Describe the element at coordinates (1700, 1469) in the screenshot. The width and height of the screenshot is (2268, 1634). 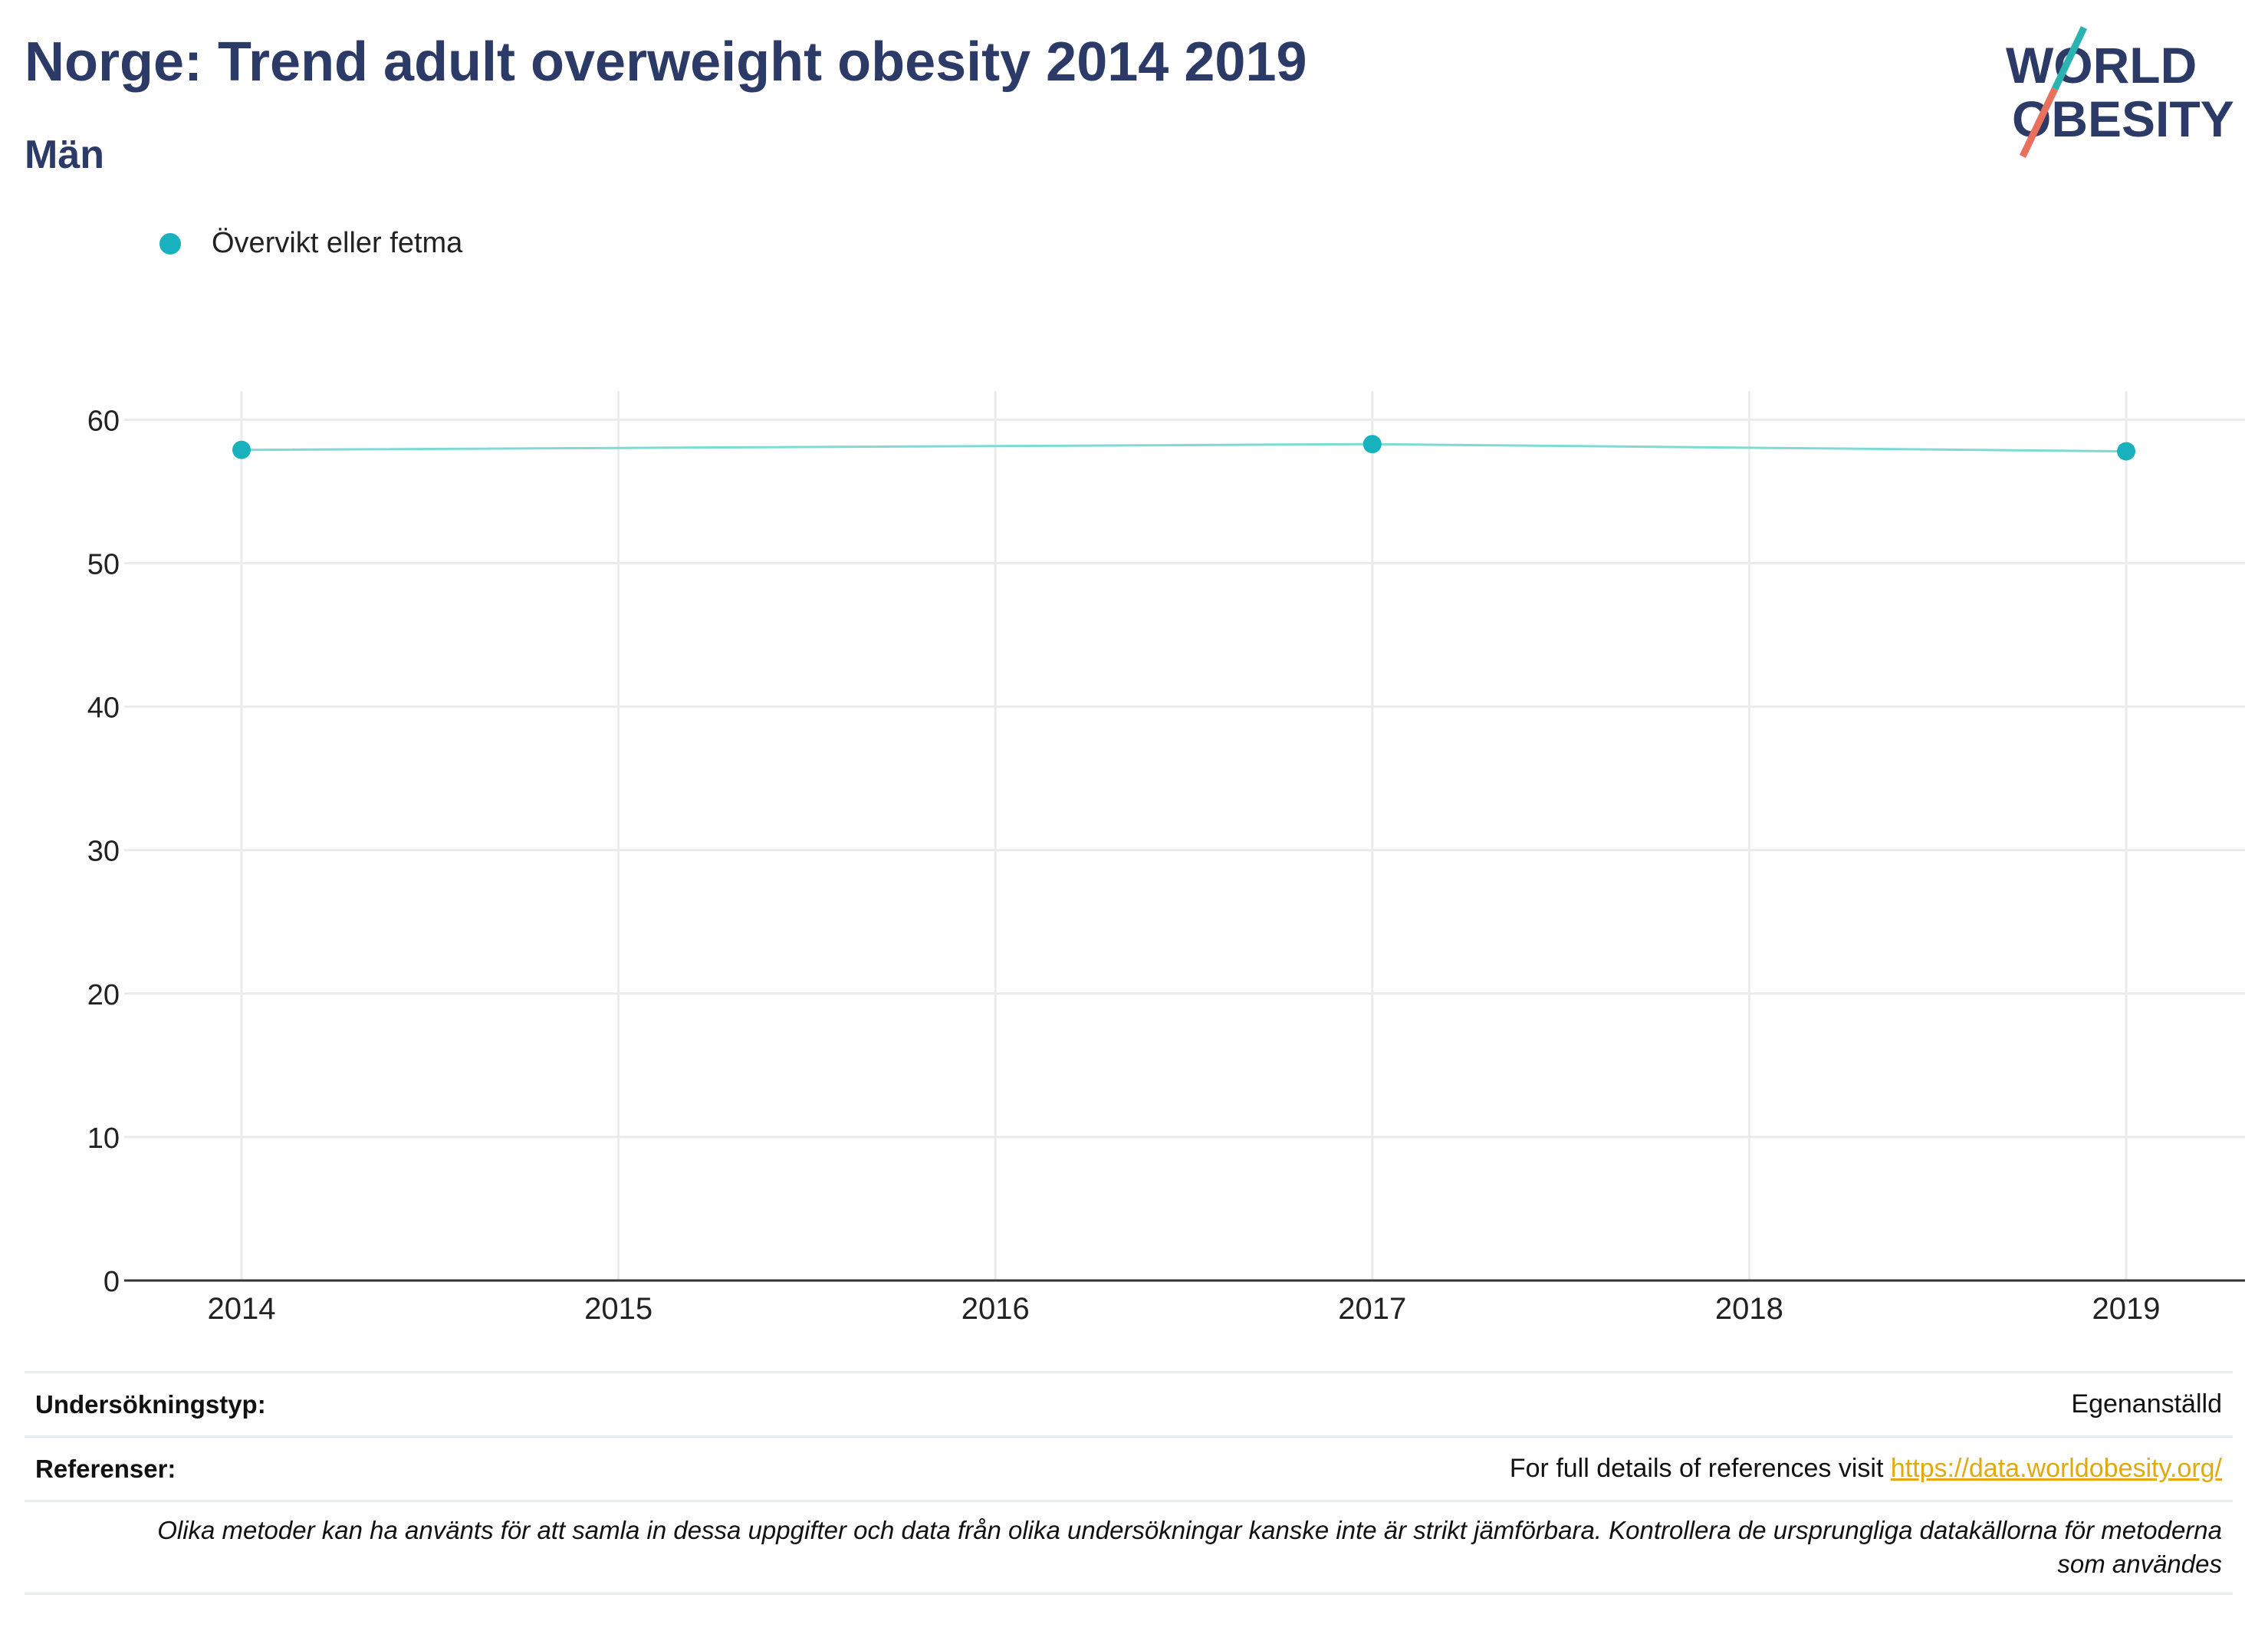
I see `references-text: For full details of references visit` at that location.